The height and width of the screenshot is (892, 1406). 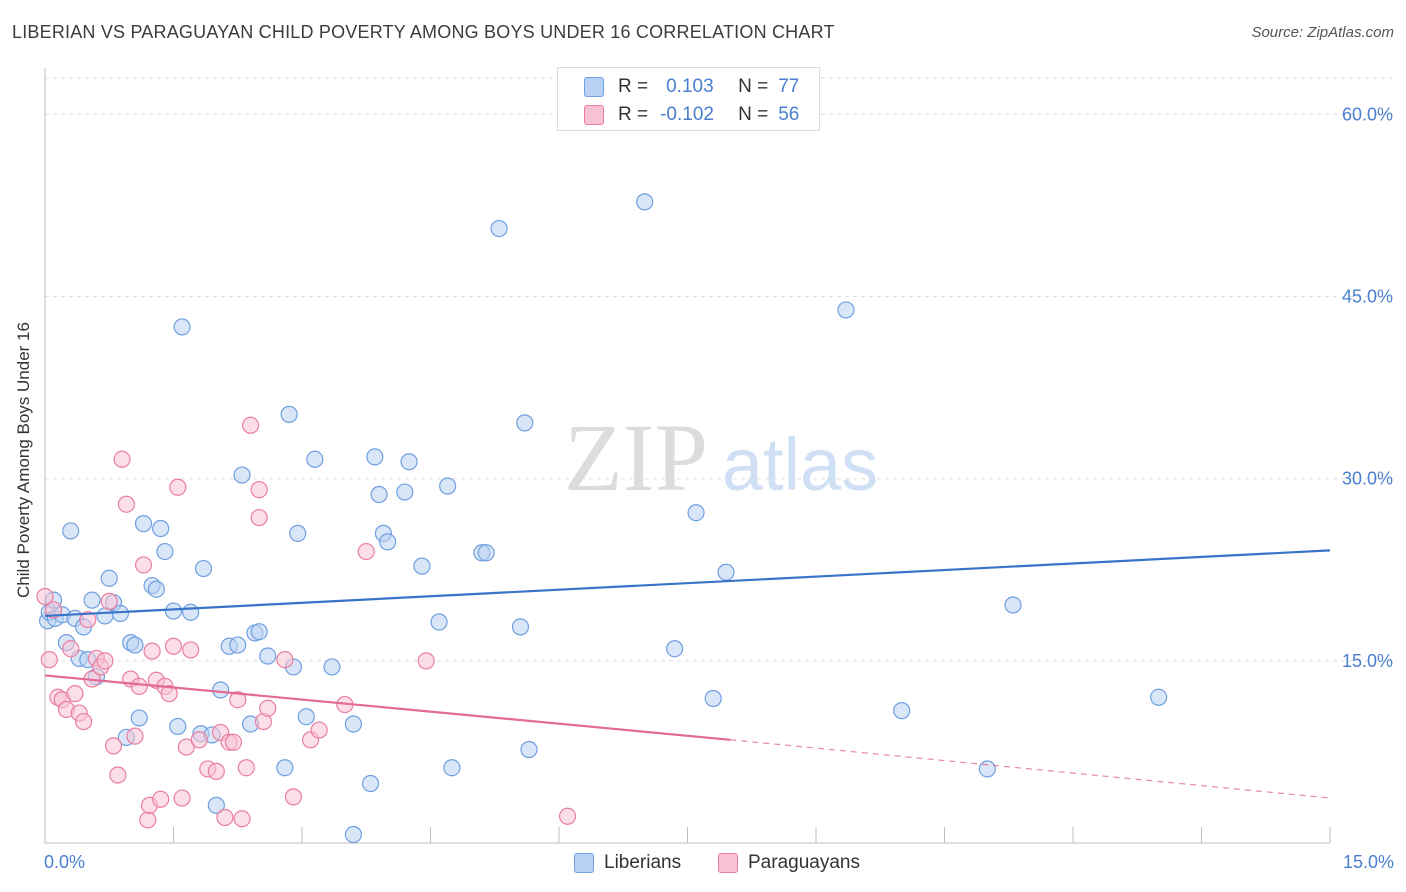 I want to click on paraguayans-swatch, so click(x=594, y=115).